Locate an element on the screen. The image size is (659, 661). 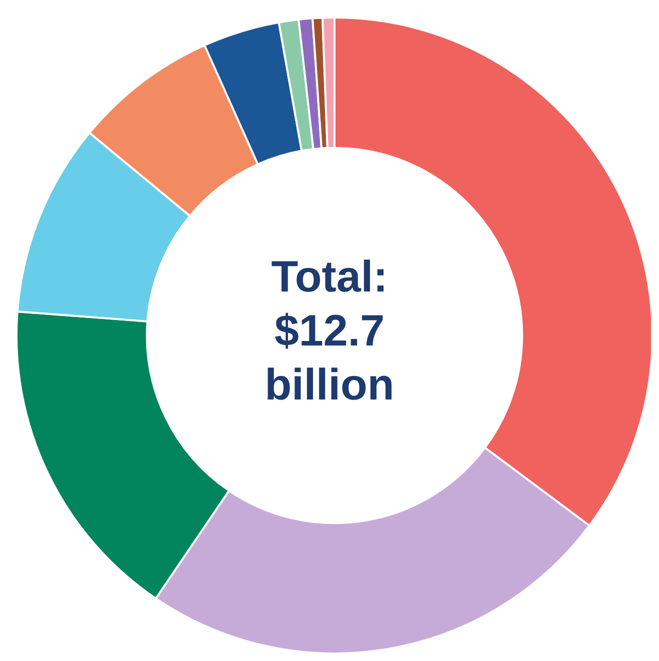
text: Total: $12.7 billion is located at coordinates (329, 331).